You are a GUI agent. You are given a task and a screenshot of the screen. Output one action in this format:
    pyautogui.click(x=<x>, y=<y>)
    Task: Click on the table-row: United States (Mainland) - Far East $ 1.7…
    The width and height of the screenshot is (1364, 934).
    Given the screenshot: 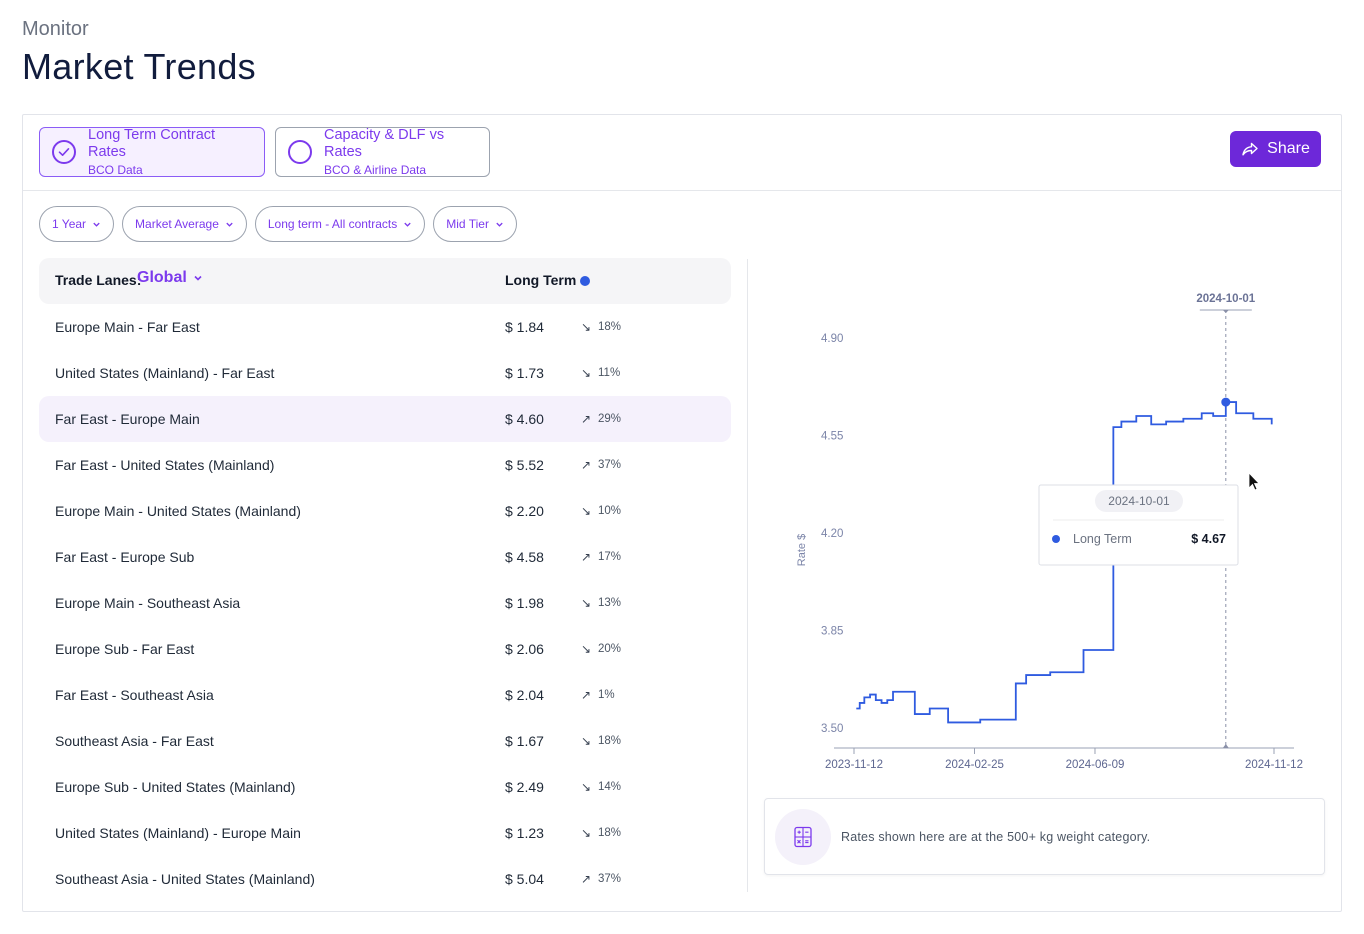 What is the action you would take?
    pyautogui.click(x=385, y=373)
    